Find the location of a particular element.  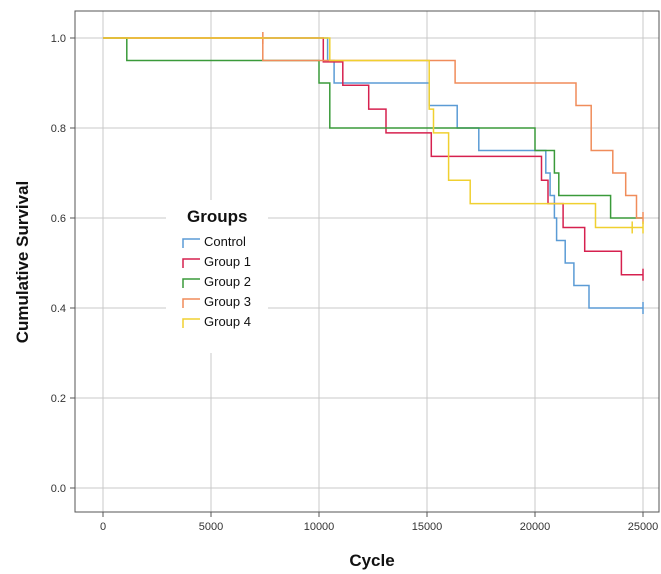

legend-item-control: Control is located at coordinates (214, 241).